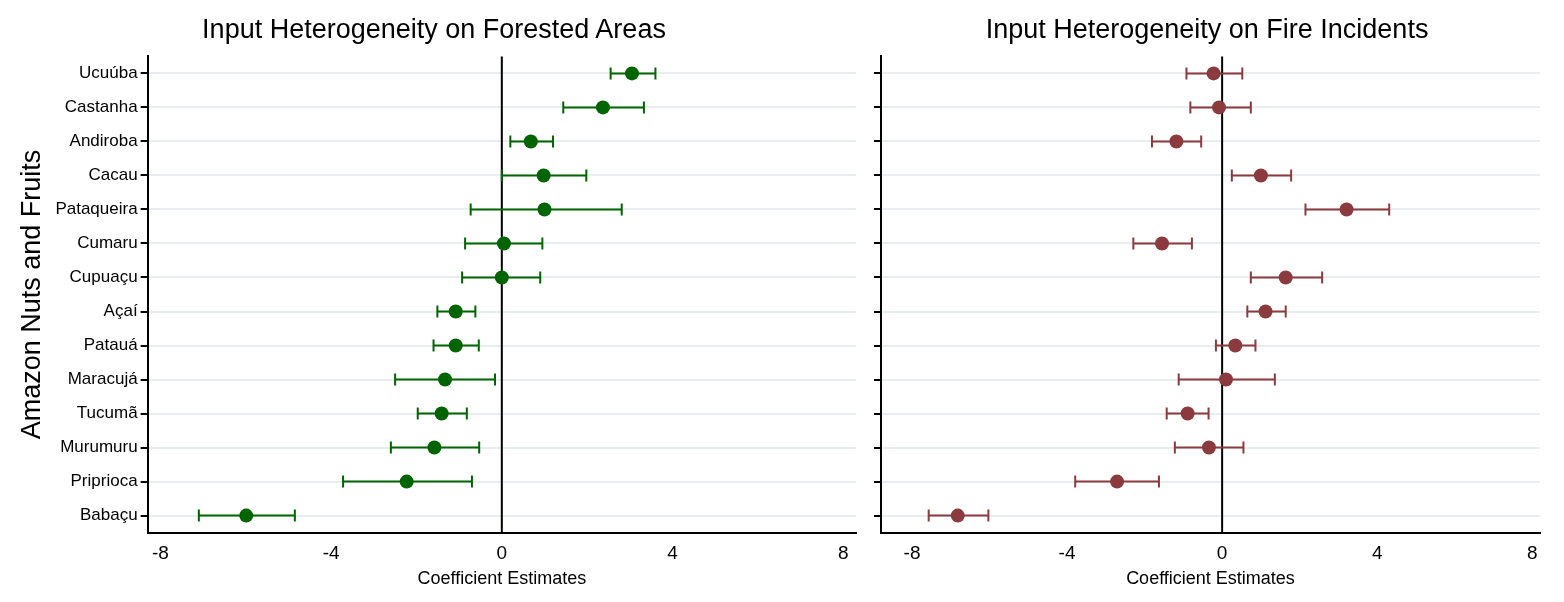 This screenshot has height=602, width=1564. I want to click on y-tick-label: Açaí, so click(120, 311).